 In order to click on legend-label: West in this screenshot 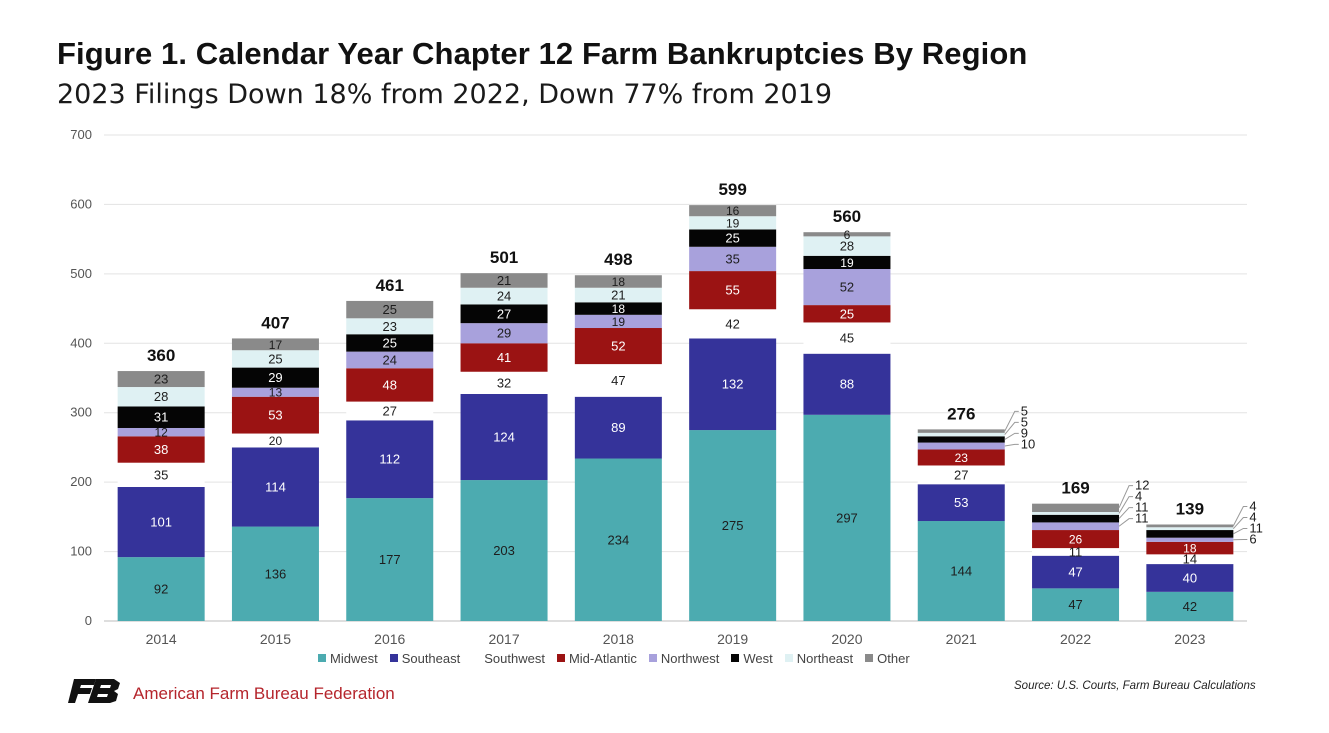, I will do `click(758, 658)`.